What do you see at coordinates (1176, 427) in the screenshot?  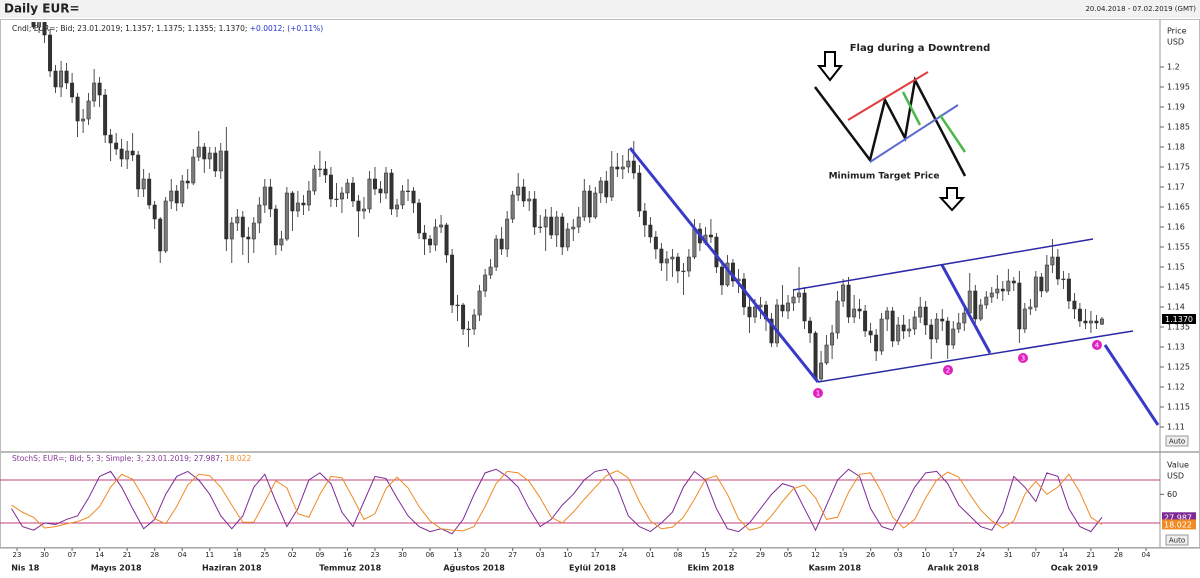 I see `y-tick-label: 1.11` at bounding box center [1176, 427].